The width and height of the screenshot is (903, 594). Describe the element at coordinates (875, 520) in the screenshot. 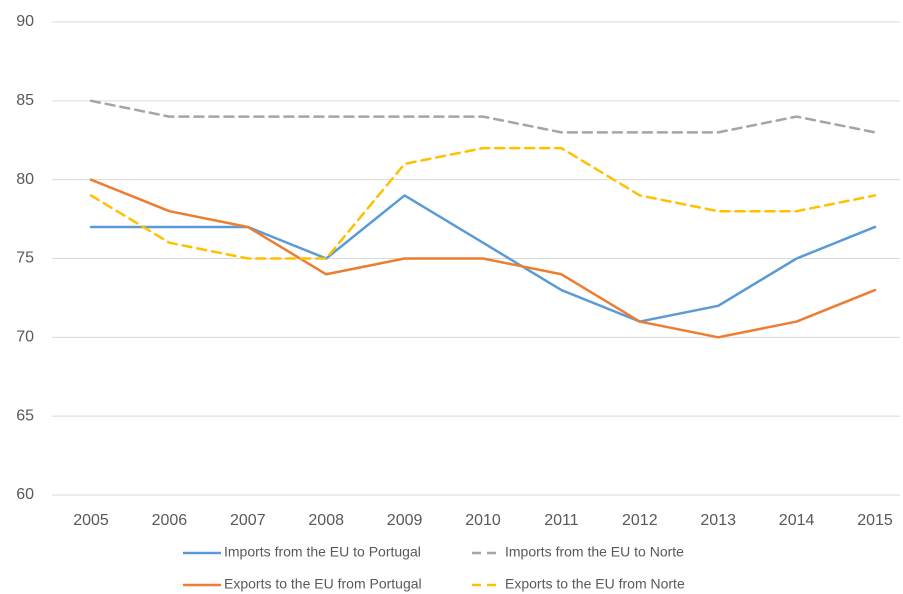

I see `x-tick-label: 2015` at that location.